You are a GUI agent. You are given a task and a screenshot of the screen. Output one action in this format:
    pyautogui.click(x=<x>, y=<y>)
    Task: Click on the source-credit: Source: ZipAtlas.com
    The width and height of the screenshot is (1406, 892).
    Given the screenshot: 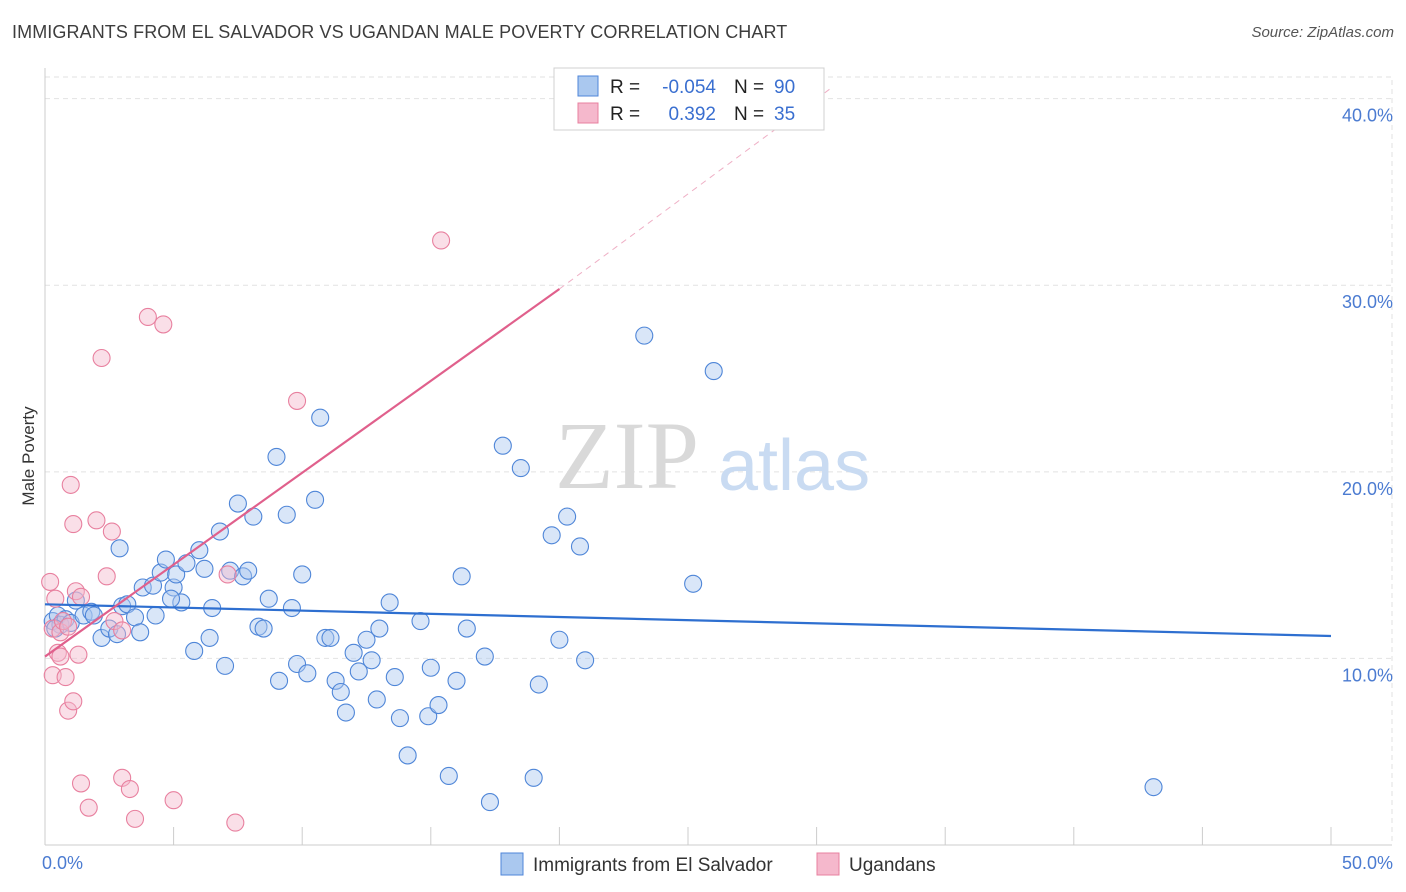 What is the action you would take?
    pyautogui.click(x=1322, y=32)
    